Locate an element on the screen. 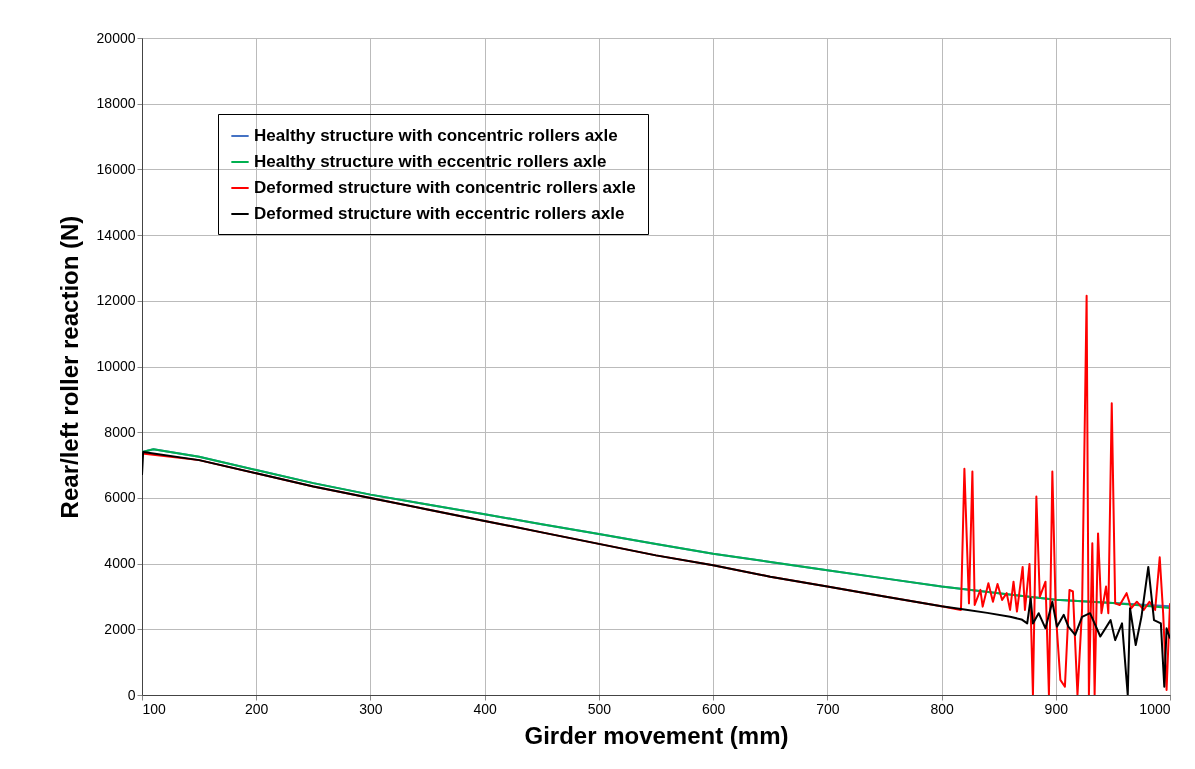 The height and width of the screenshot is (769, 1195). legend-label: Healthy structure with eccentric rollers axle is located at coordinates (430, 161).